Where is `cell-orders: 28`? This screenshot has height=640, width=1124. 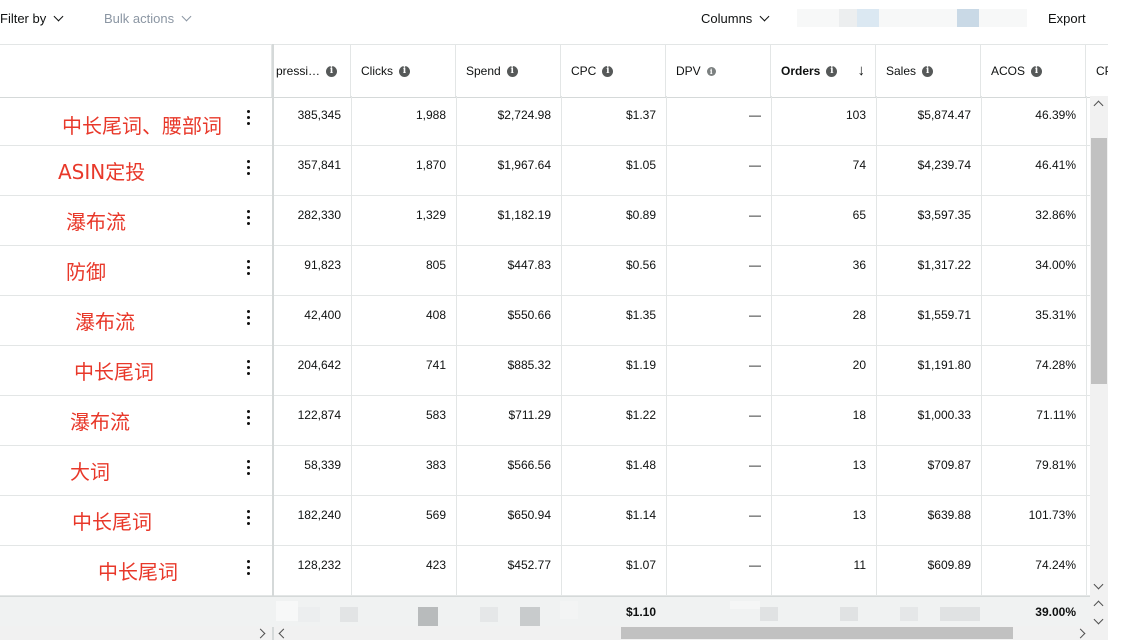 cell-orders: 28 is located at coordinates (859, 315).